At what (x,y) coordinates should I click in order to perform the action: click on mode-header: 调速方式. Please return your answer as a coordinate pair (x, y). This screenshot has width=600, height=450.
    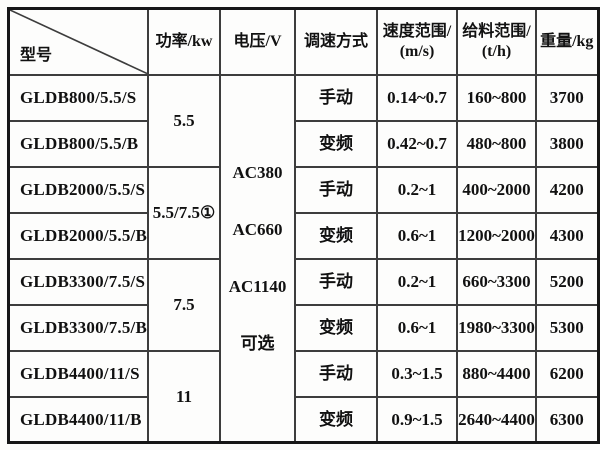
    Looking at the image, I should click on (336, 41).